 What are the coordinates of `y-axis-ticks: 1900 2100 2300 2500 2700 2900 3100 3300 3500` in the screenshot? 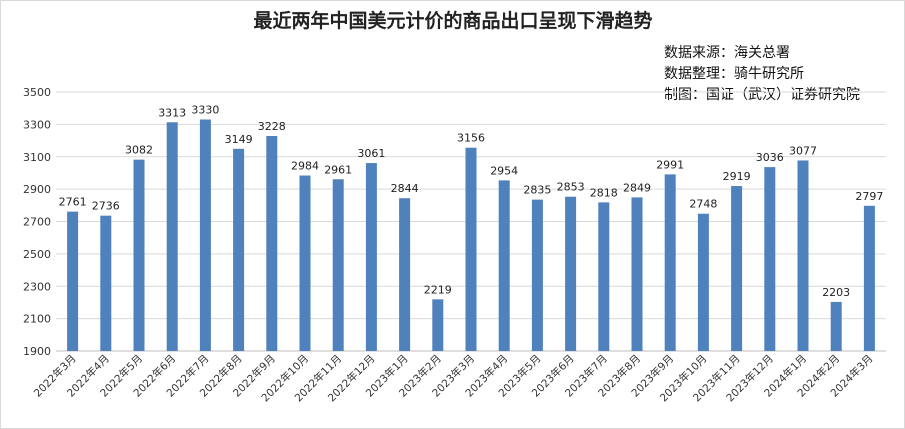 It's located at (37, 222).